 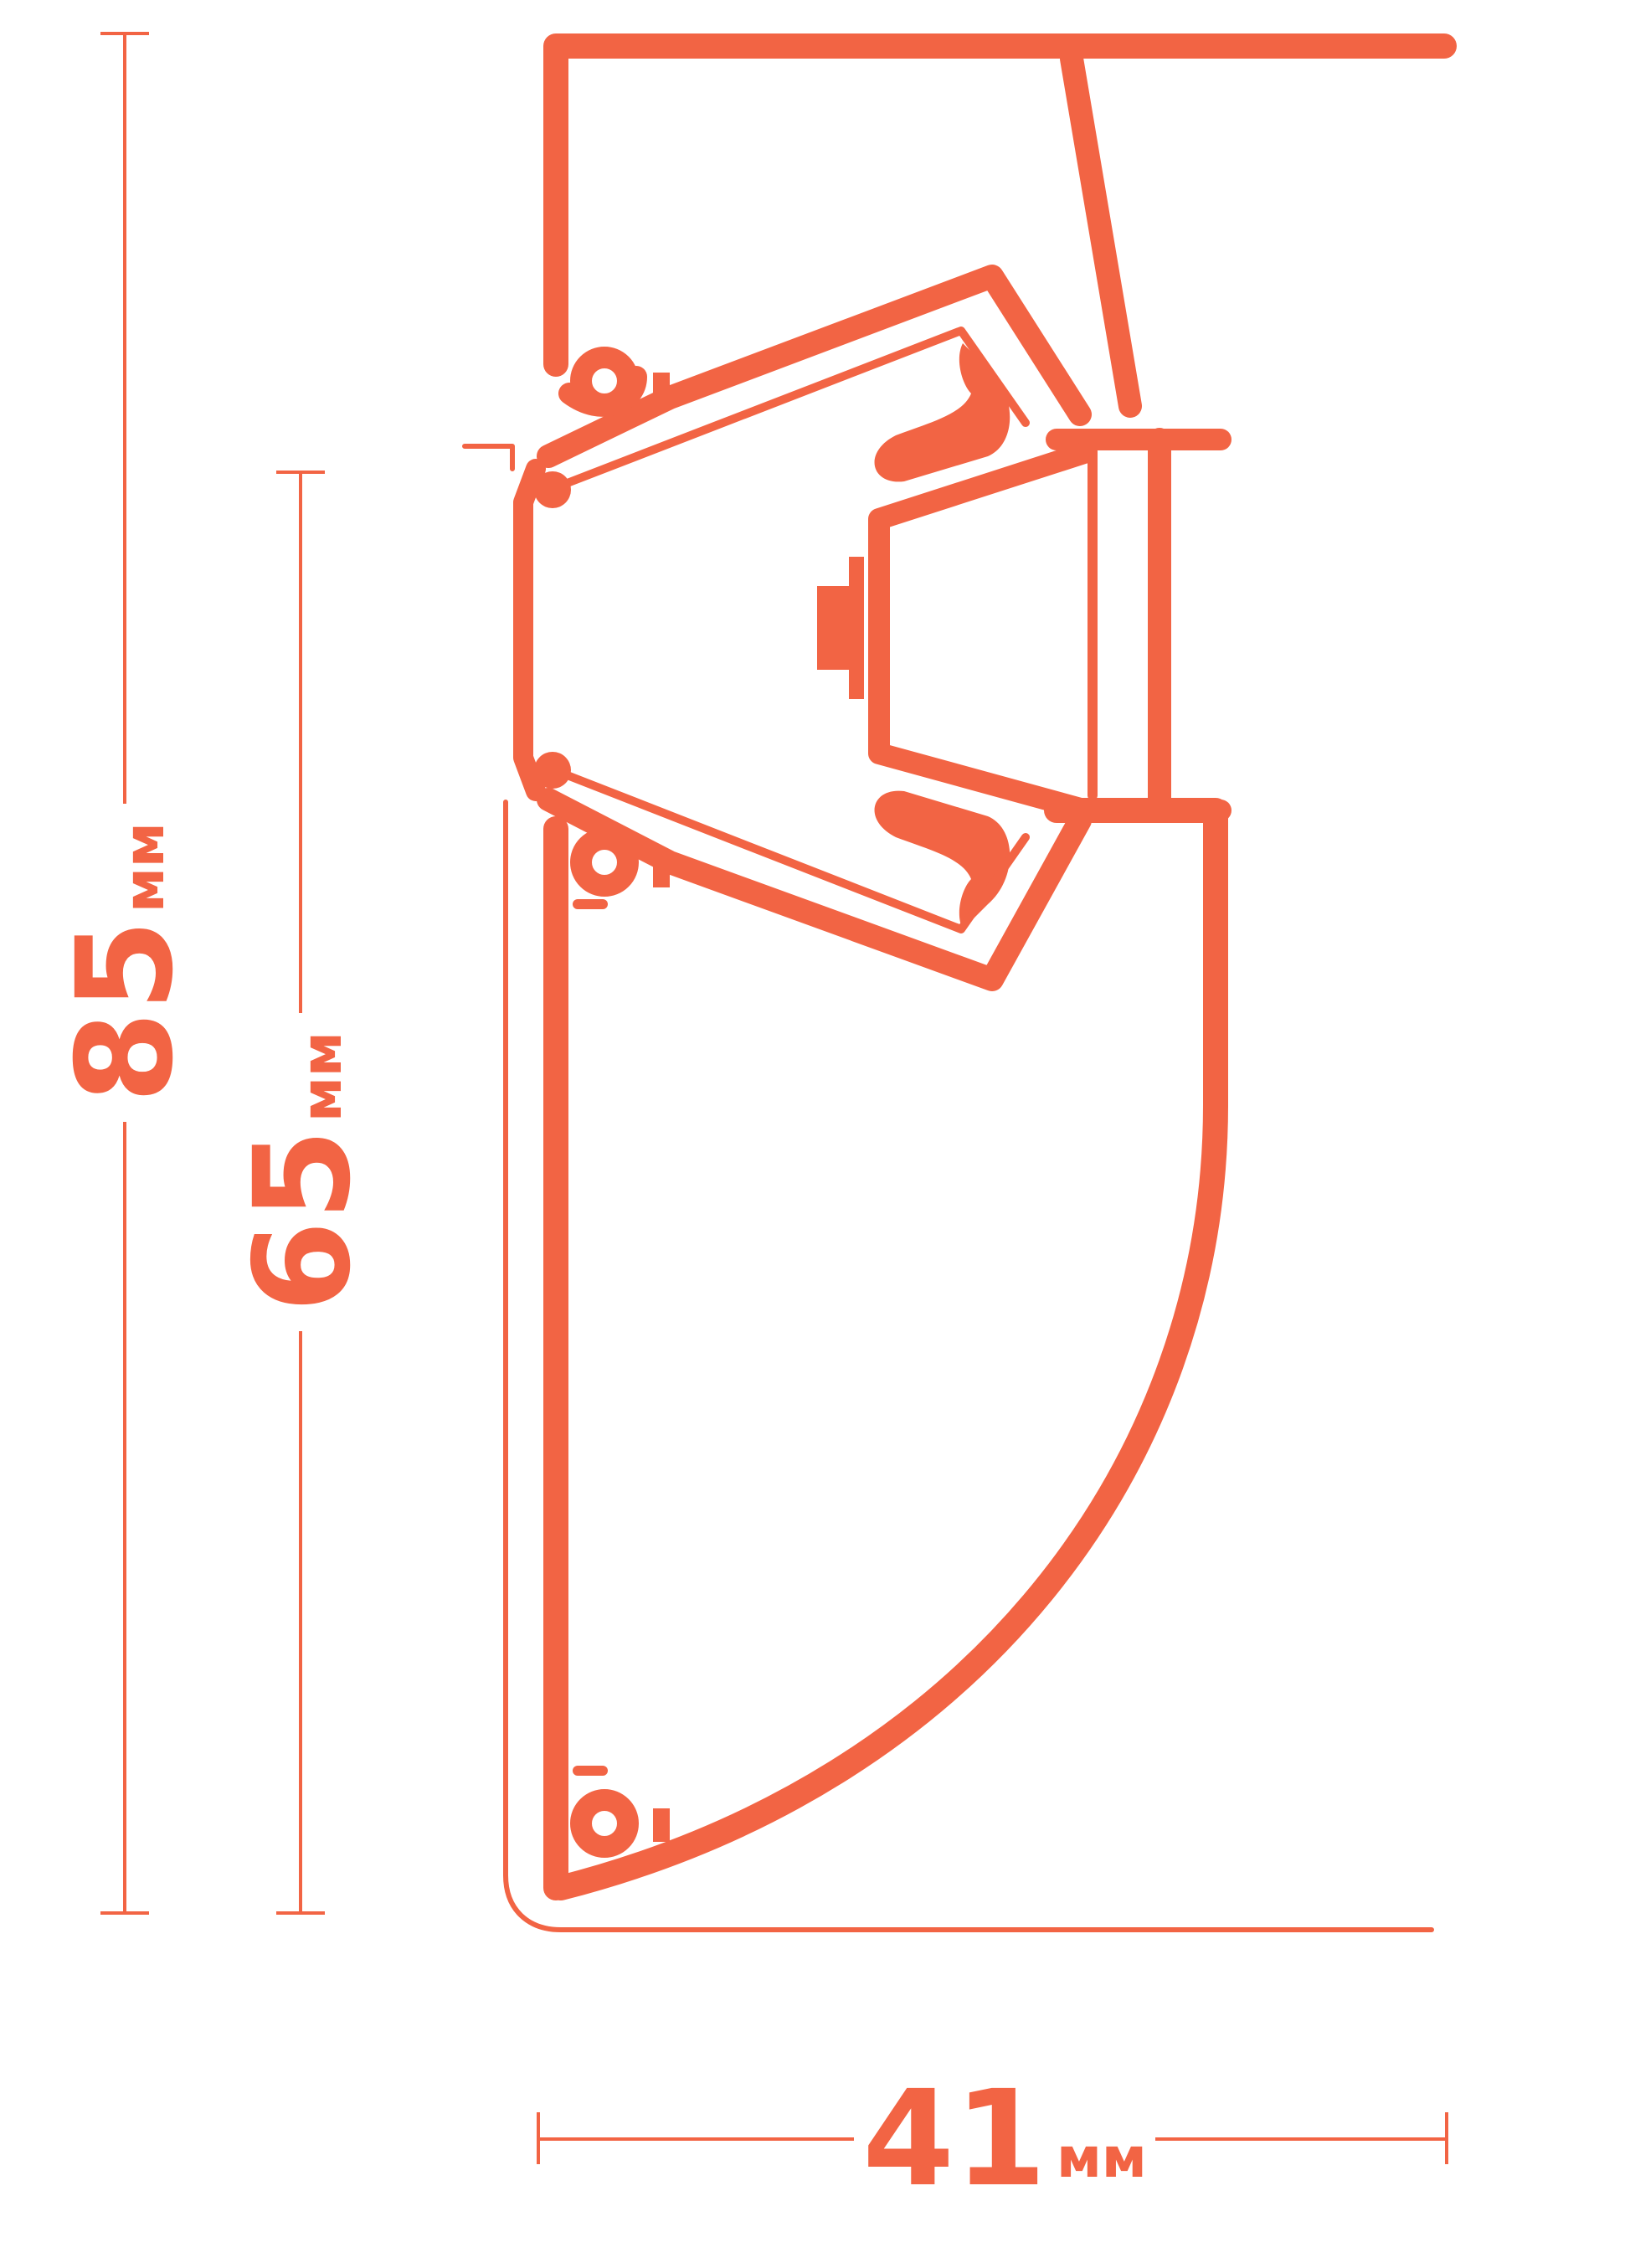 I want to click on upper-holder-arm, so click(x=814, y=366).